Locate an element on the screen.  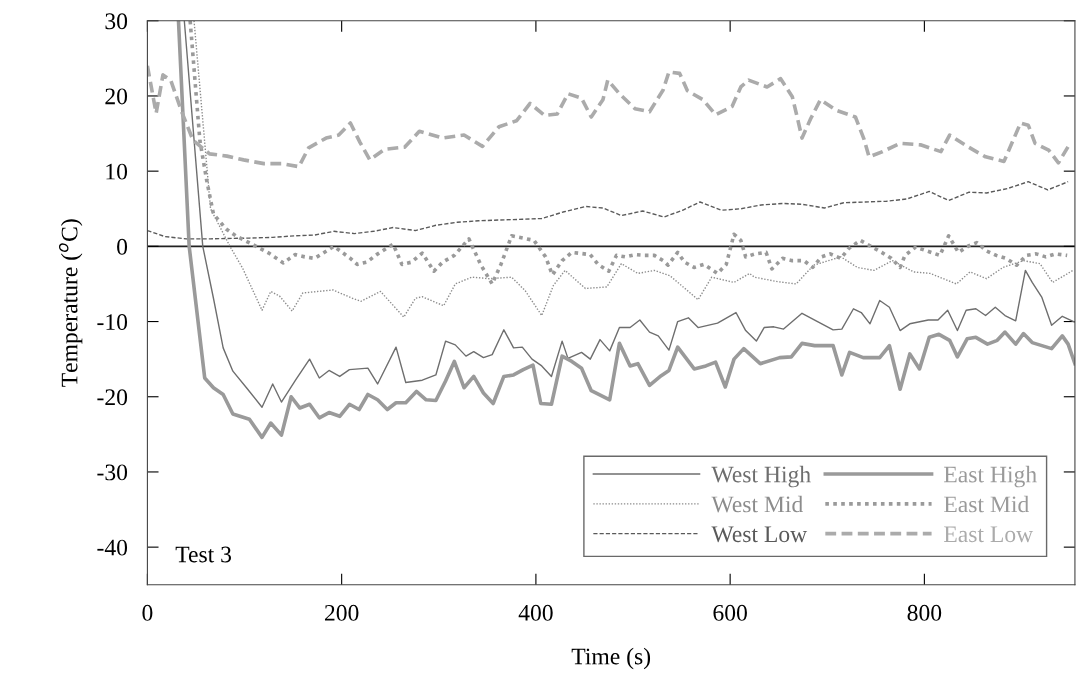
legend-label: East Low is located at coordinates (989, 534).